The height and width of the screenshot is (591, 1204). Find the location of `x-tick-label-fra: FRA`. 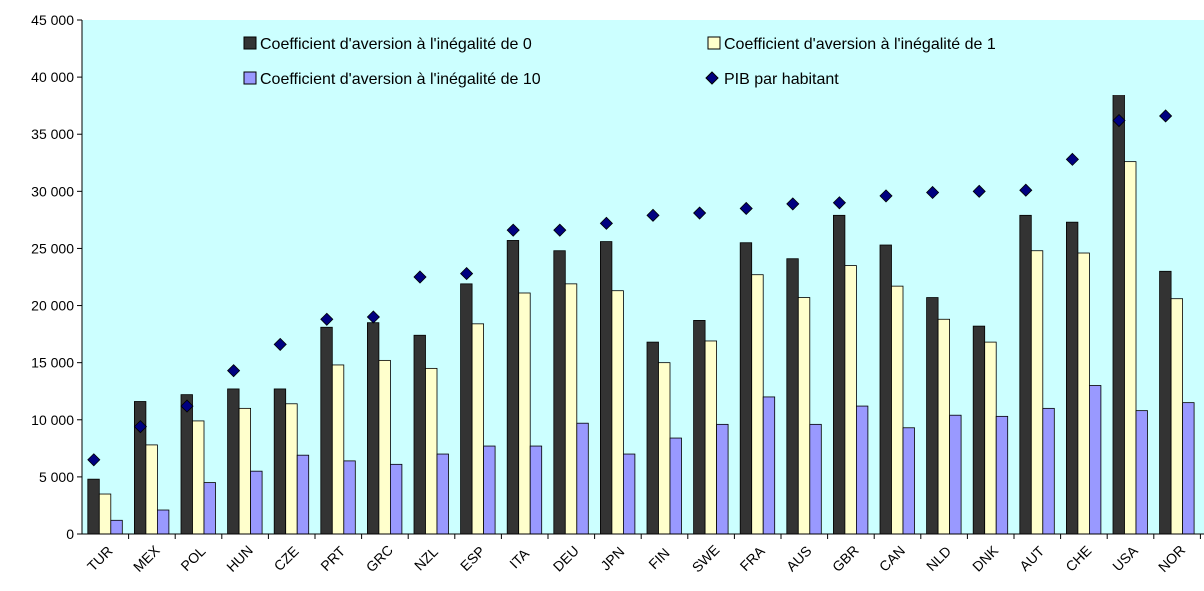

x-tick-label-fra: FRA is located at coordinates (753, 558).